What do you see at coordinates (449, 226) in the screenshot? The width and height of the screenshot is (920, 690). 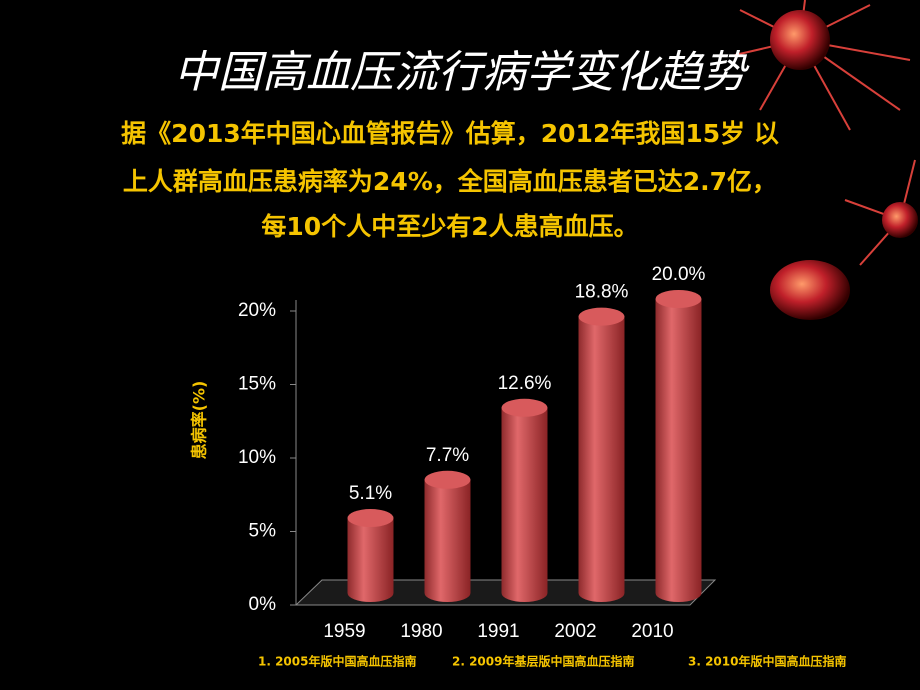 I see `subtitle-line: 每10个人中至少有2人患高血压。` at bounding box center [449, 226].